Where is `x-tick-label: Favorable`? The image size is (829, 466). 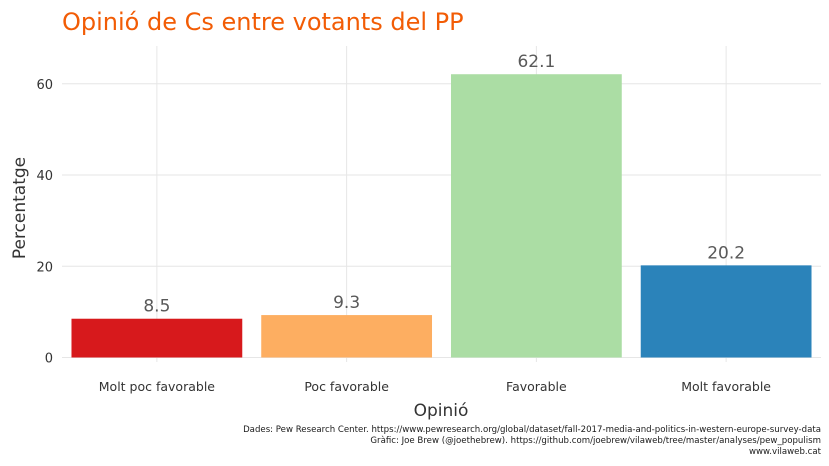
x-tick-label: Favorable is located at coordinates (536, 386).